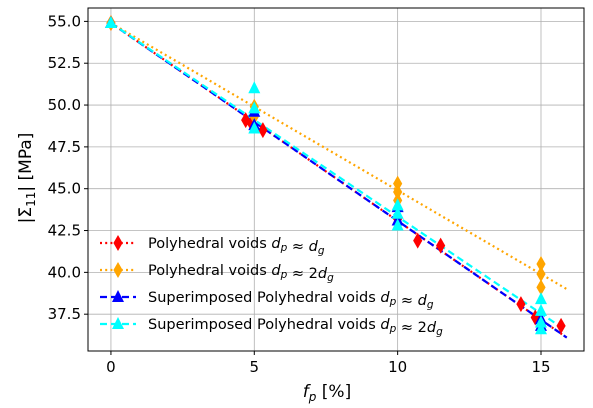 Image resolution: width=593 pixels, height=408 pixels. What do you see at coordinates (236, 246) in the screenshot?
I see `legend-label: Polyhedral voids dp ≈ dg` at bounding box center [236, 246].